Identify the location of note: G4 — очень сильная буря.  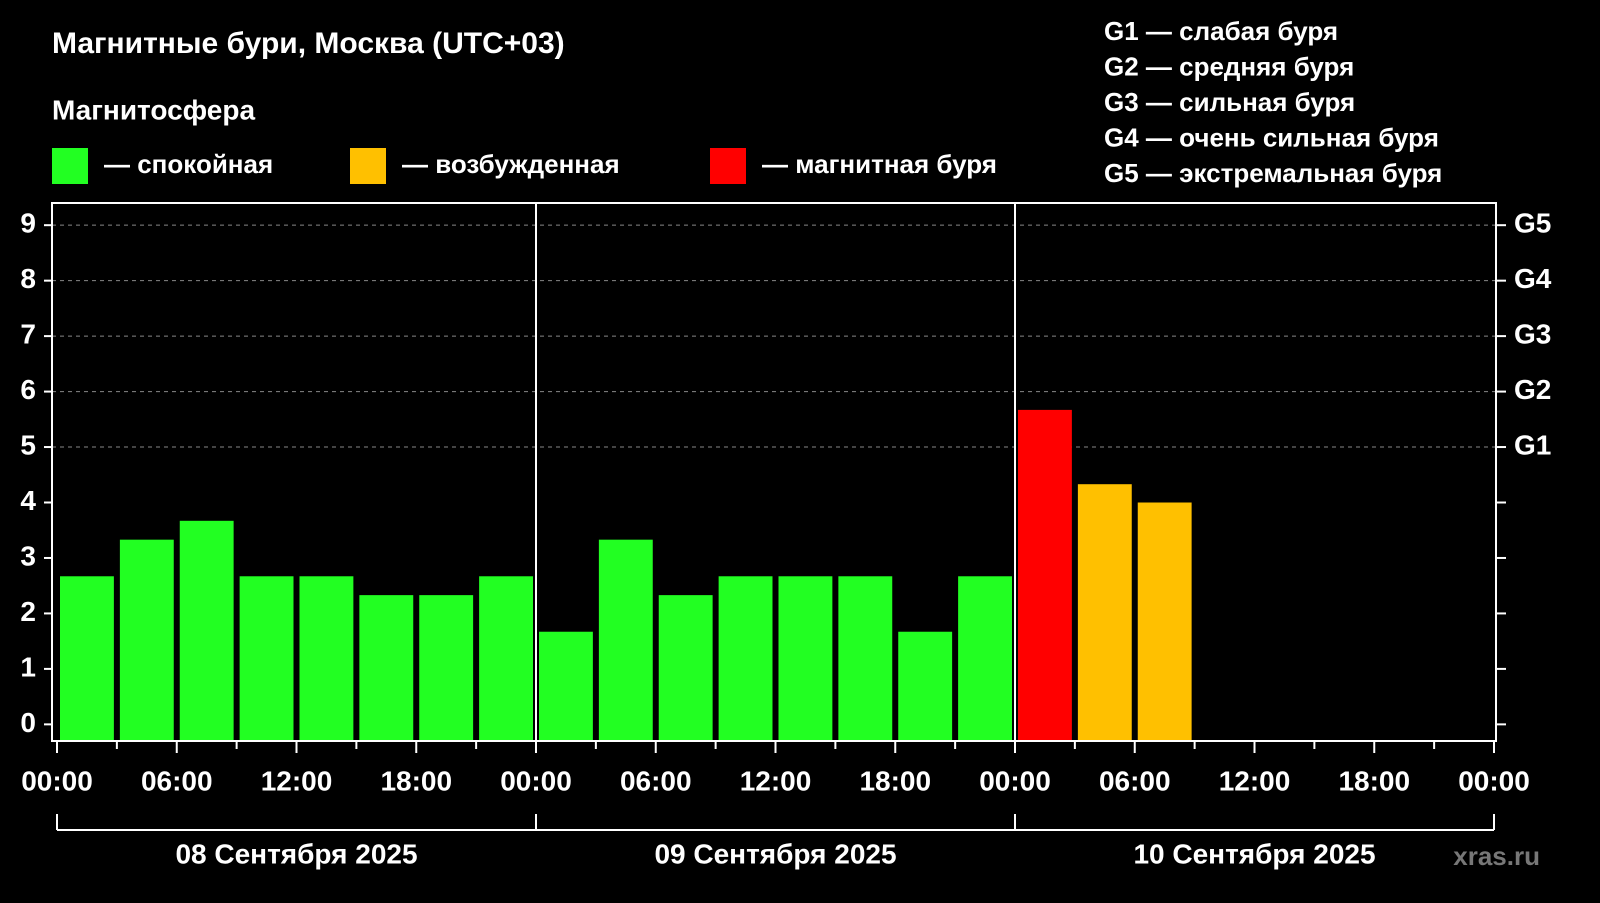
(1271, 137).